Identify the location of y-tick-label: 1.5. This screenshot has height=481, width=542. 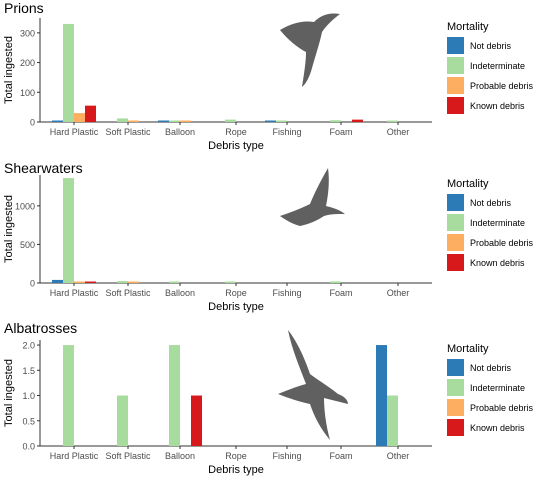
(28, 371).